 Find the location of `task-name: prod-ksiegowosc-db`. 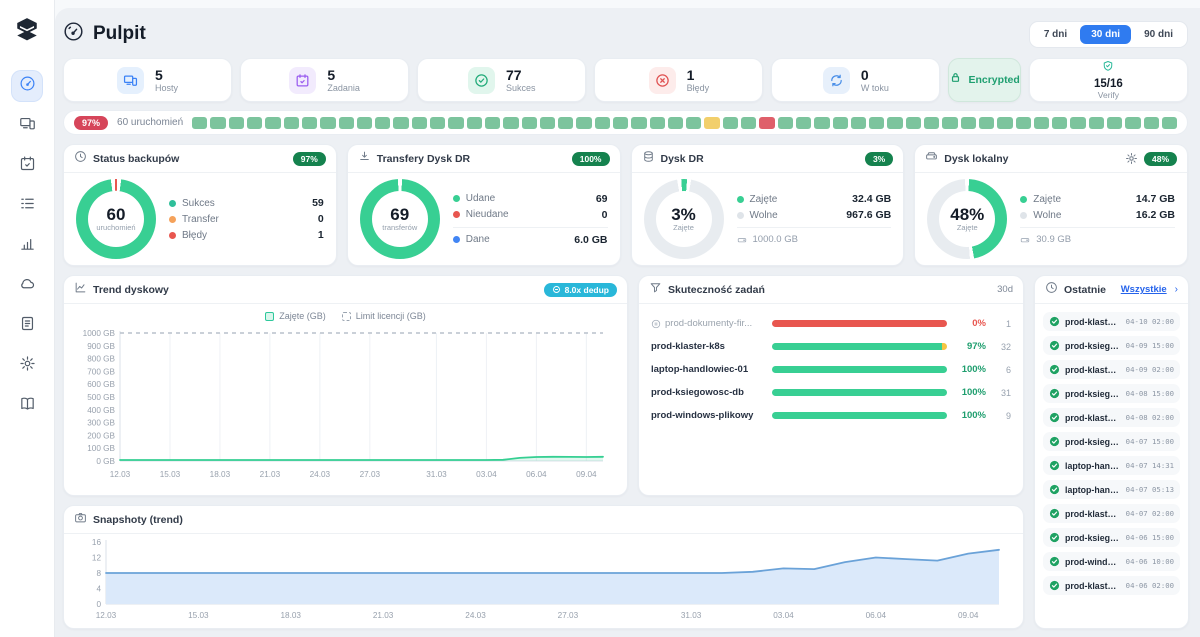

task-name: prod-ksiegowosc-db is located at coordinates (697, 392).